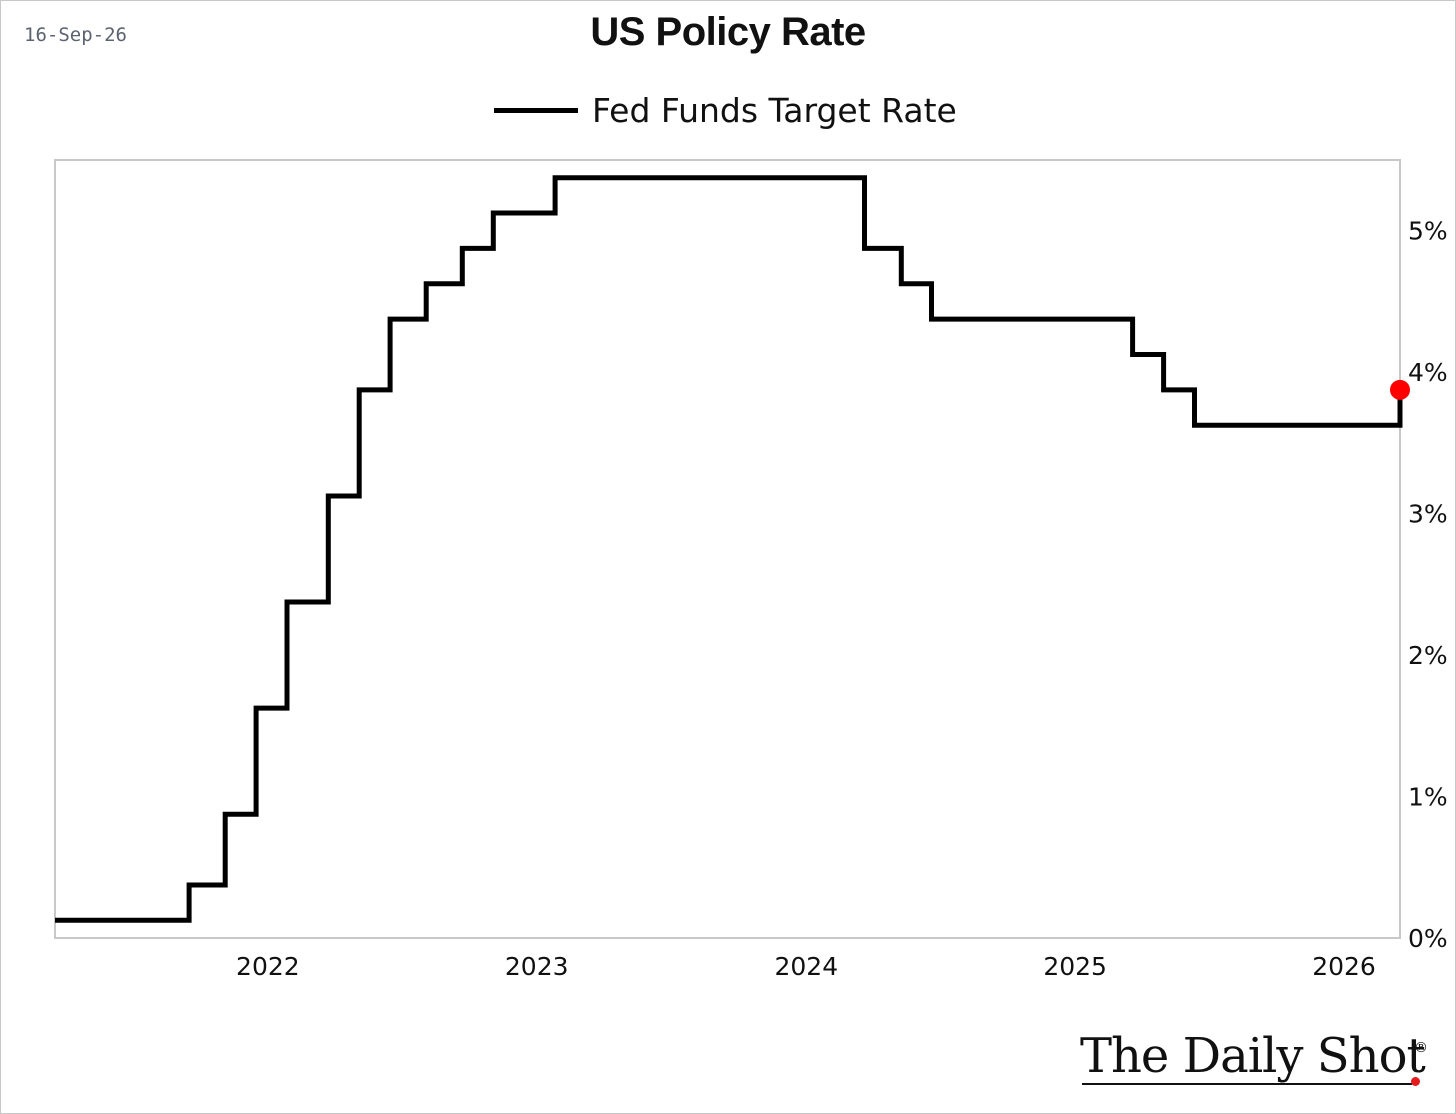 The width and height of the screenshot is (1456, 1114). What do you see at coordinates (1421, 1048) in the screenshot?
I see `brand-reg-mark: ®` at bounding box center [1421, 1048].